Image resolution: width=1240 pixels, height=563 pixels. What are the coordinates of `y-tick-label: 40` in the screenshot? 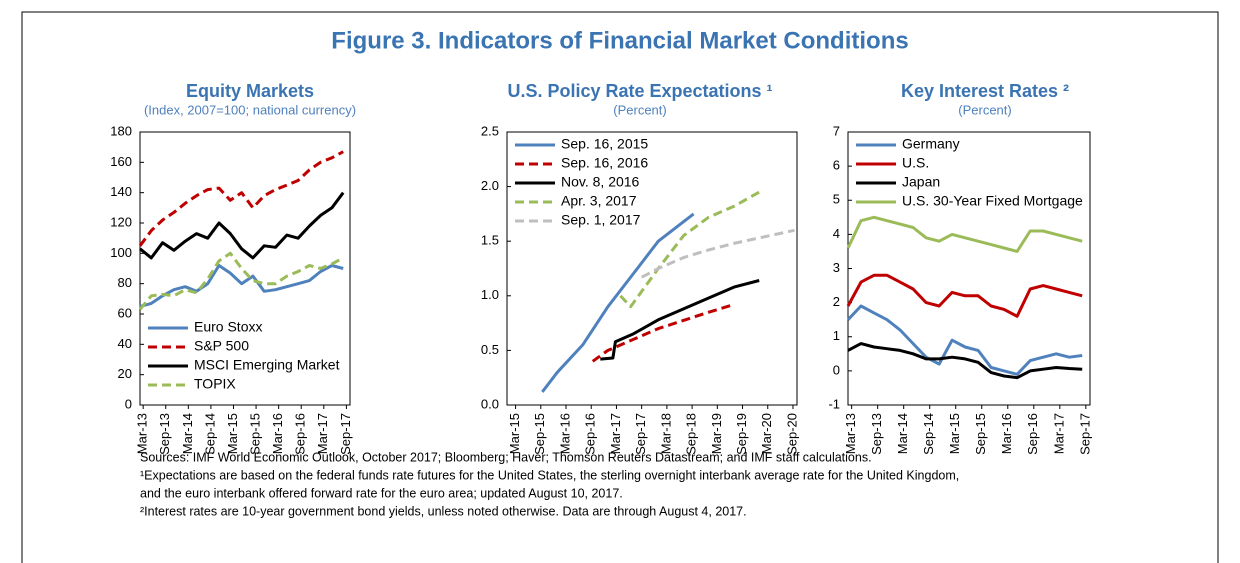 It's located at (125, 343).